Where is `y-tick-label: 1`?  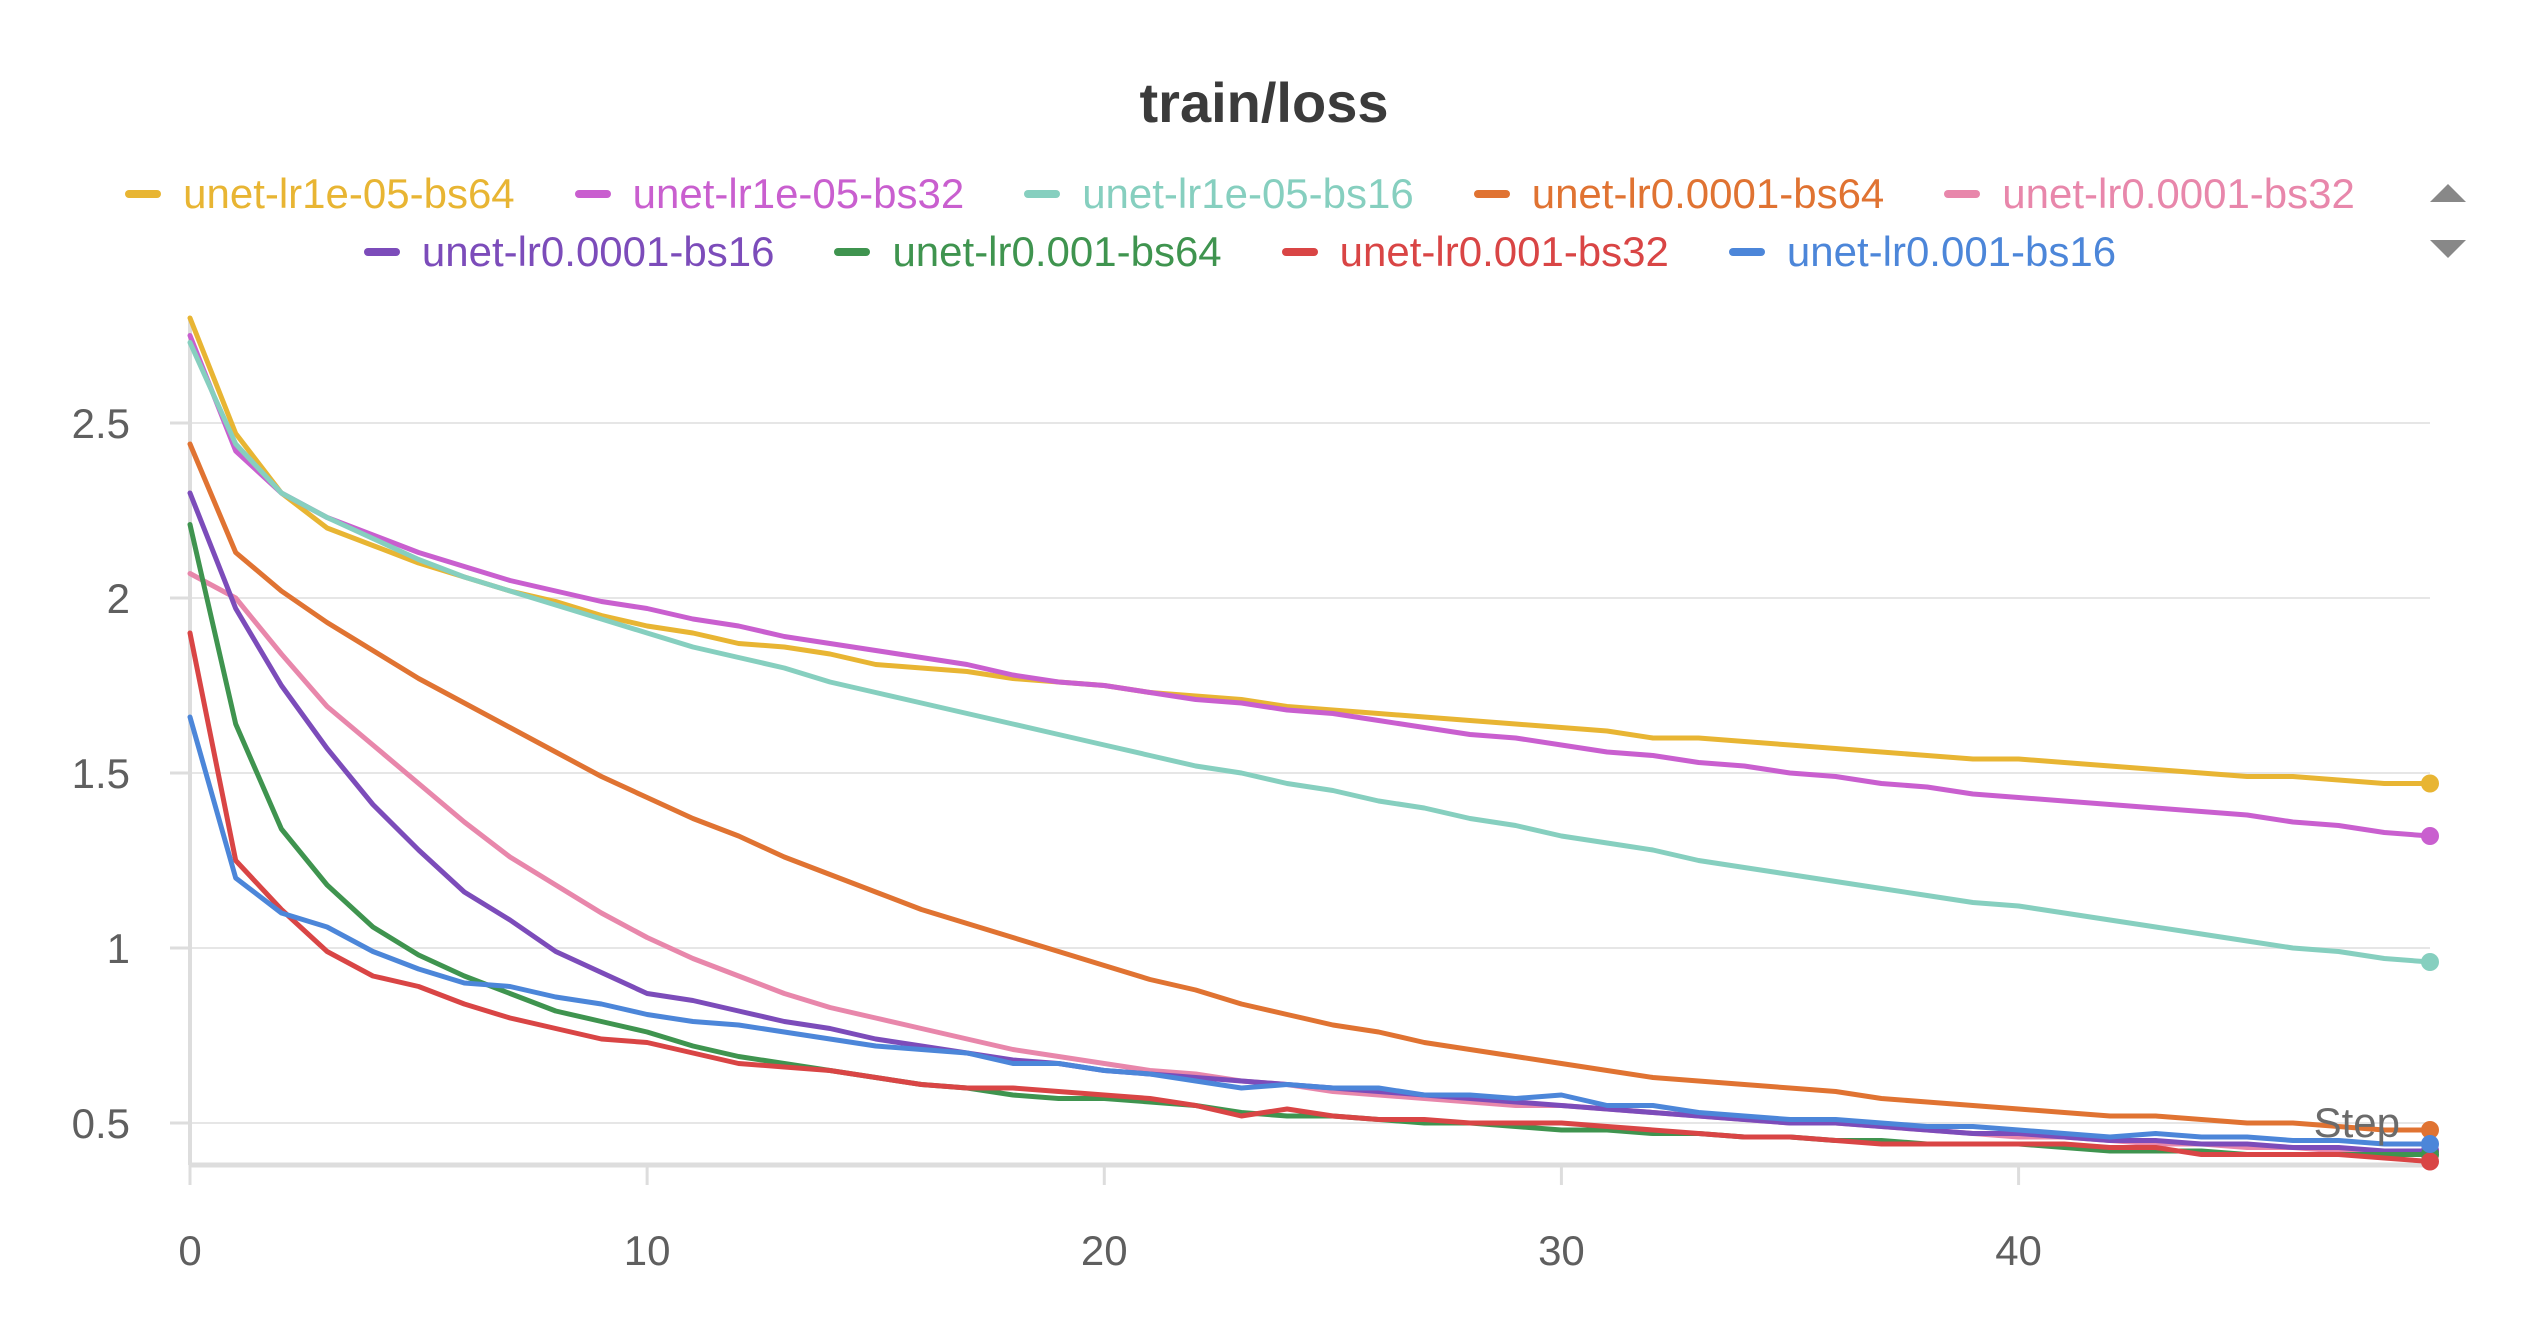
y-tick-label: 1 is located at coordinates (118, 948).